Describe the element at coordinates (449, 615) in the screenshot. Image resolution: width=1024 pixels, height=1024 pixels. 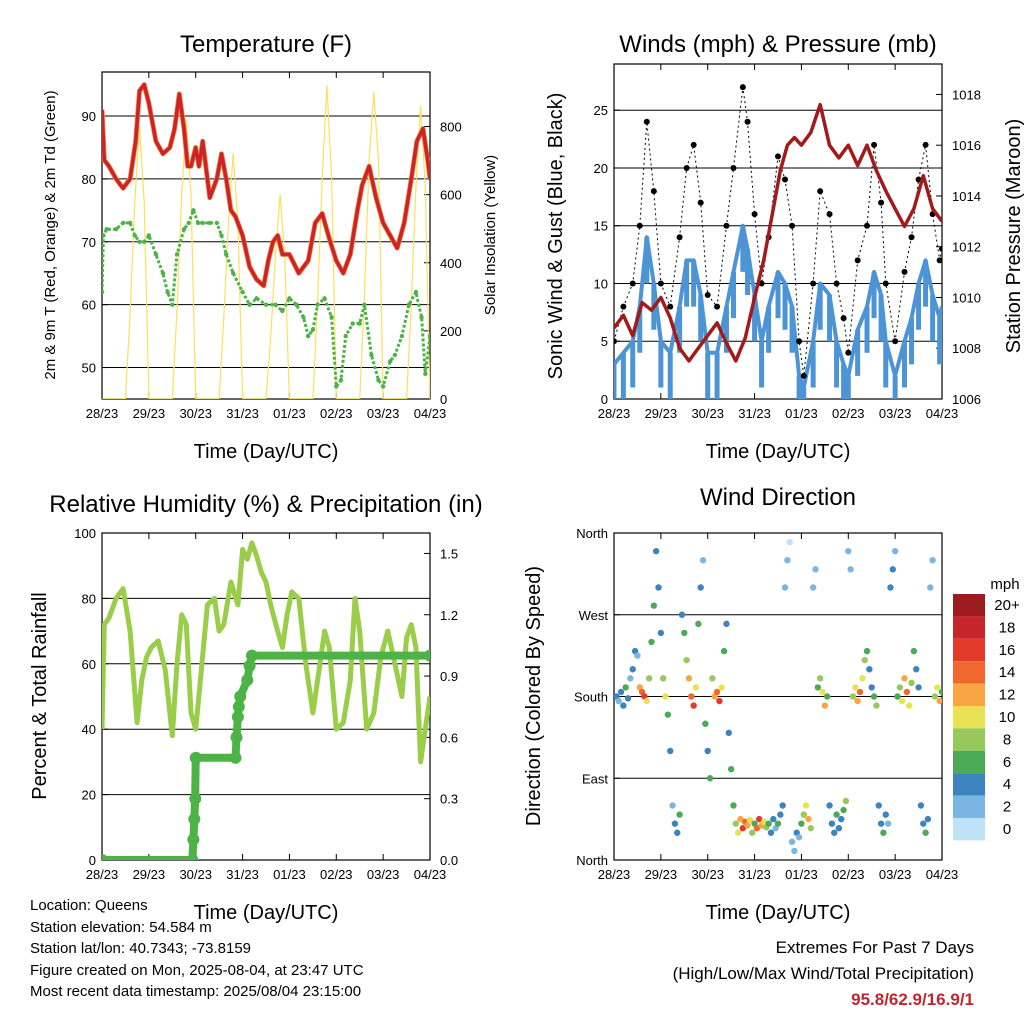
I see `y-tick-label-right: 1.2` at that location.